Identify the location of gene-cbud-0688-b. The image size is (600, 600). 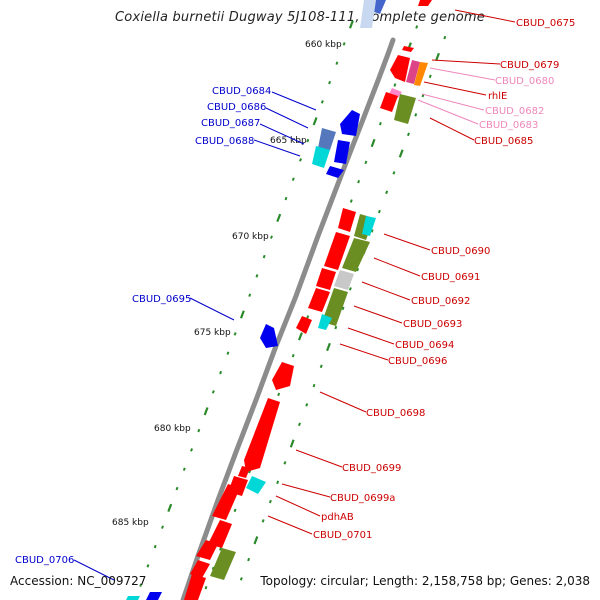
(335, 172).